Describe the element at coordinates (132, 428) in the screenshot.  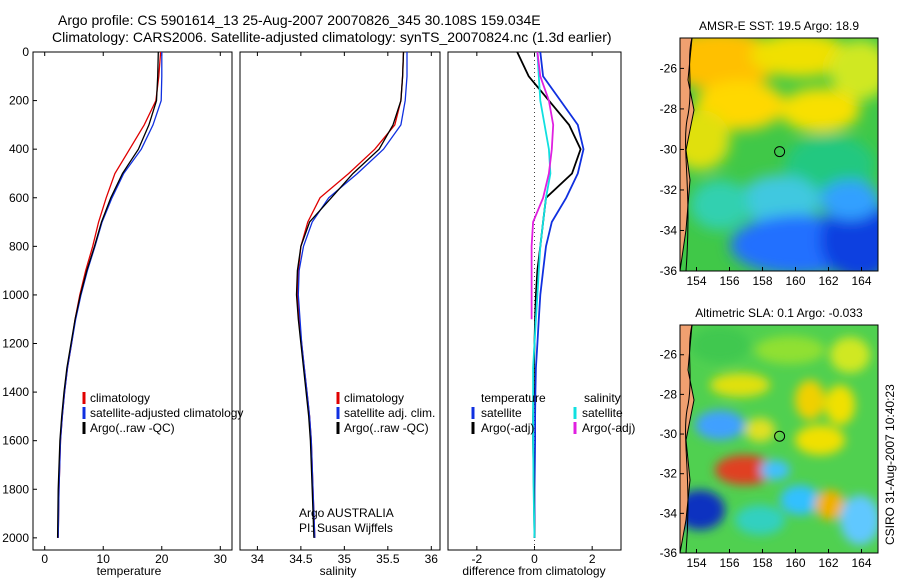
I see `temperature-legend-argo: Argo(..raw -QC)` at that location.